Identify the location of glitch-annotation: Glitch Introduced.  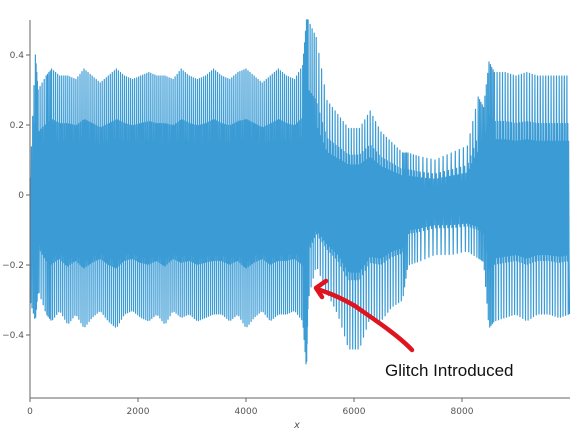
(413, 329).